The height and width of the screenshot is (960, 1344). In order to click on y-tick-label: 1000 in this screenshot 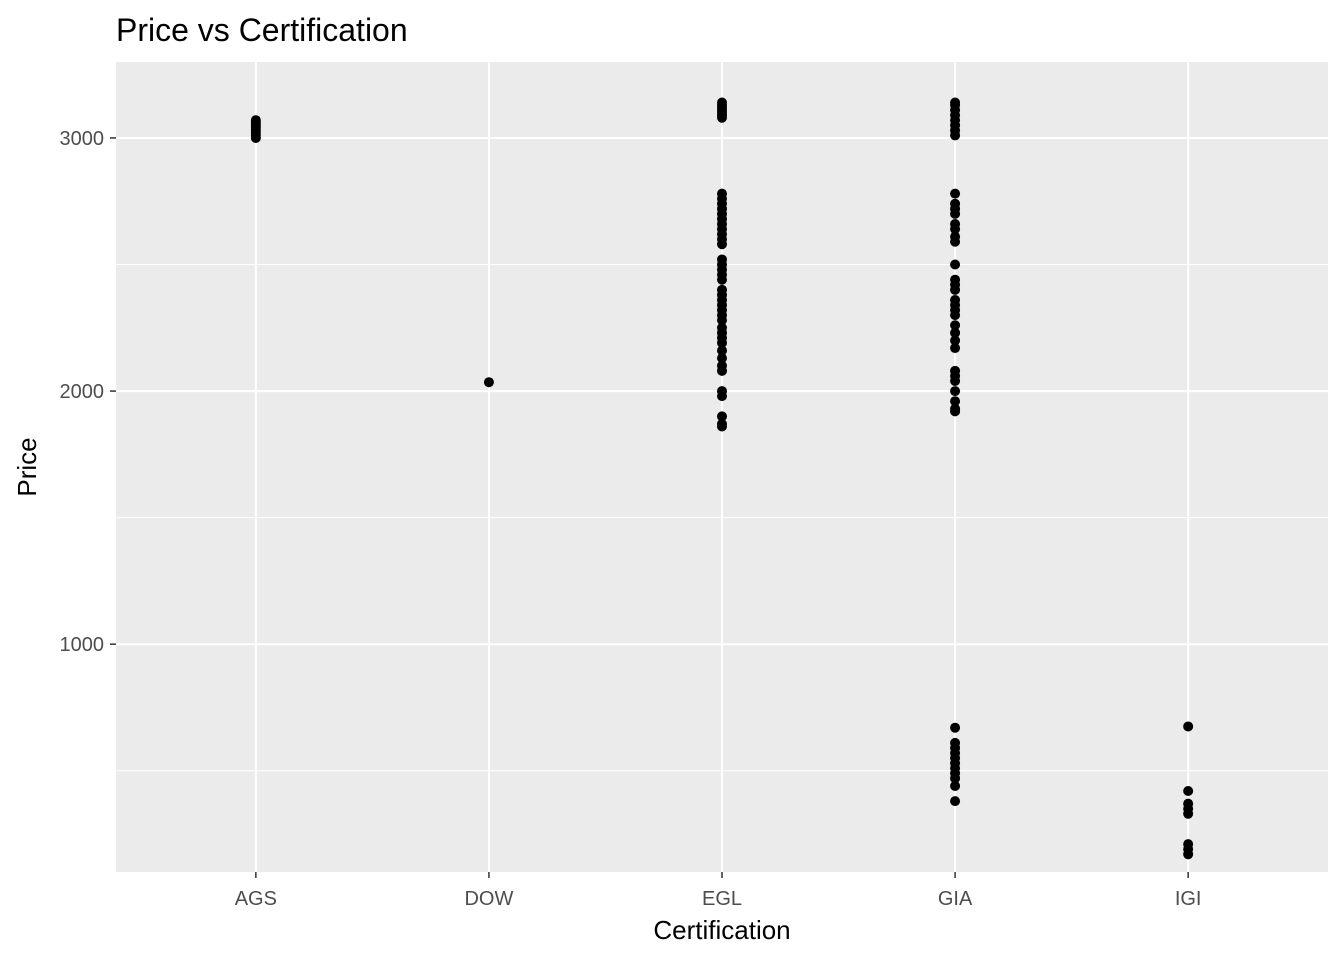, I will do `click(82, 645)`.